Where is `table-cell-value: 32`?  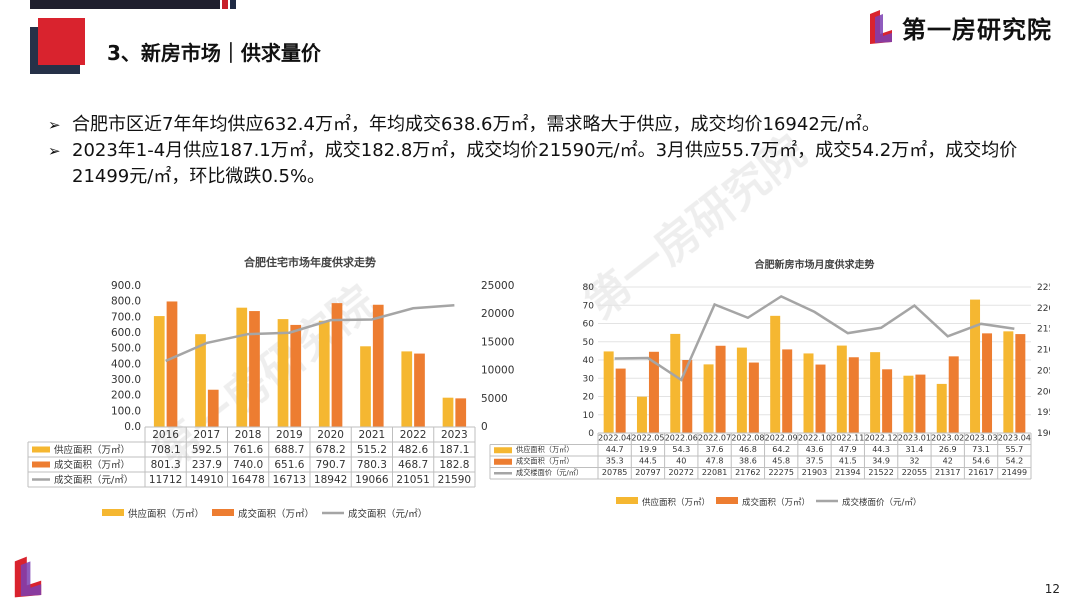
table-cell-value: 32 is located at coordinates (914, 461).